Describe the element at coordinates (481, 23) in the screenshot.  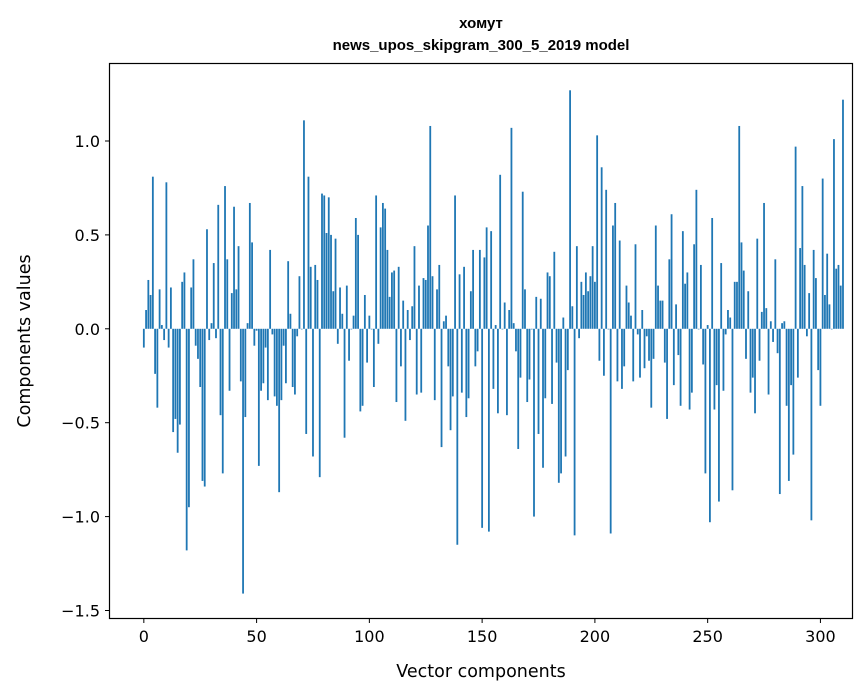
I see `chart-title: хомут` at that location.